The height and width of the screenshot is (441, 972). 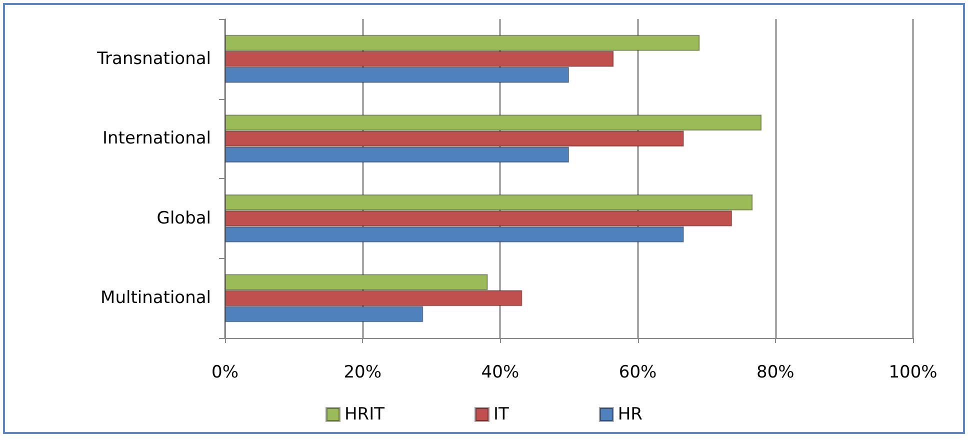 What do you see at coordinates (630, 414) in the screenshot?
I see `legend-label: HR` at bounding box center [630, 414].